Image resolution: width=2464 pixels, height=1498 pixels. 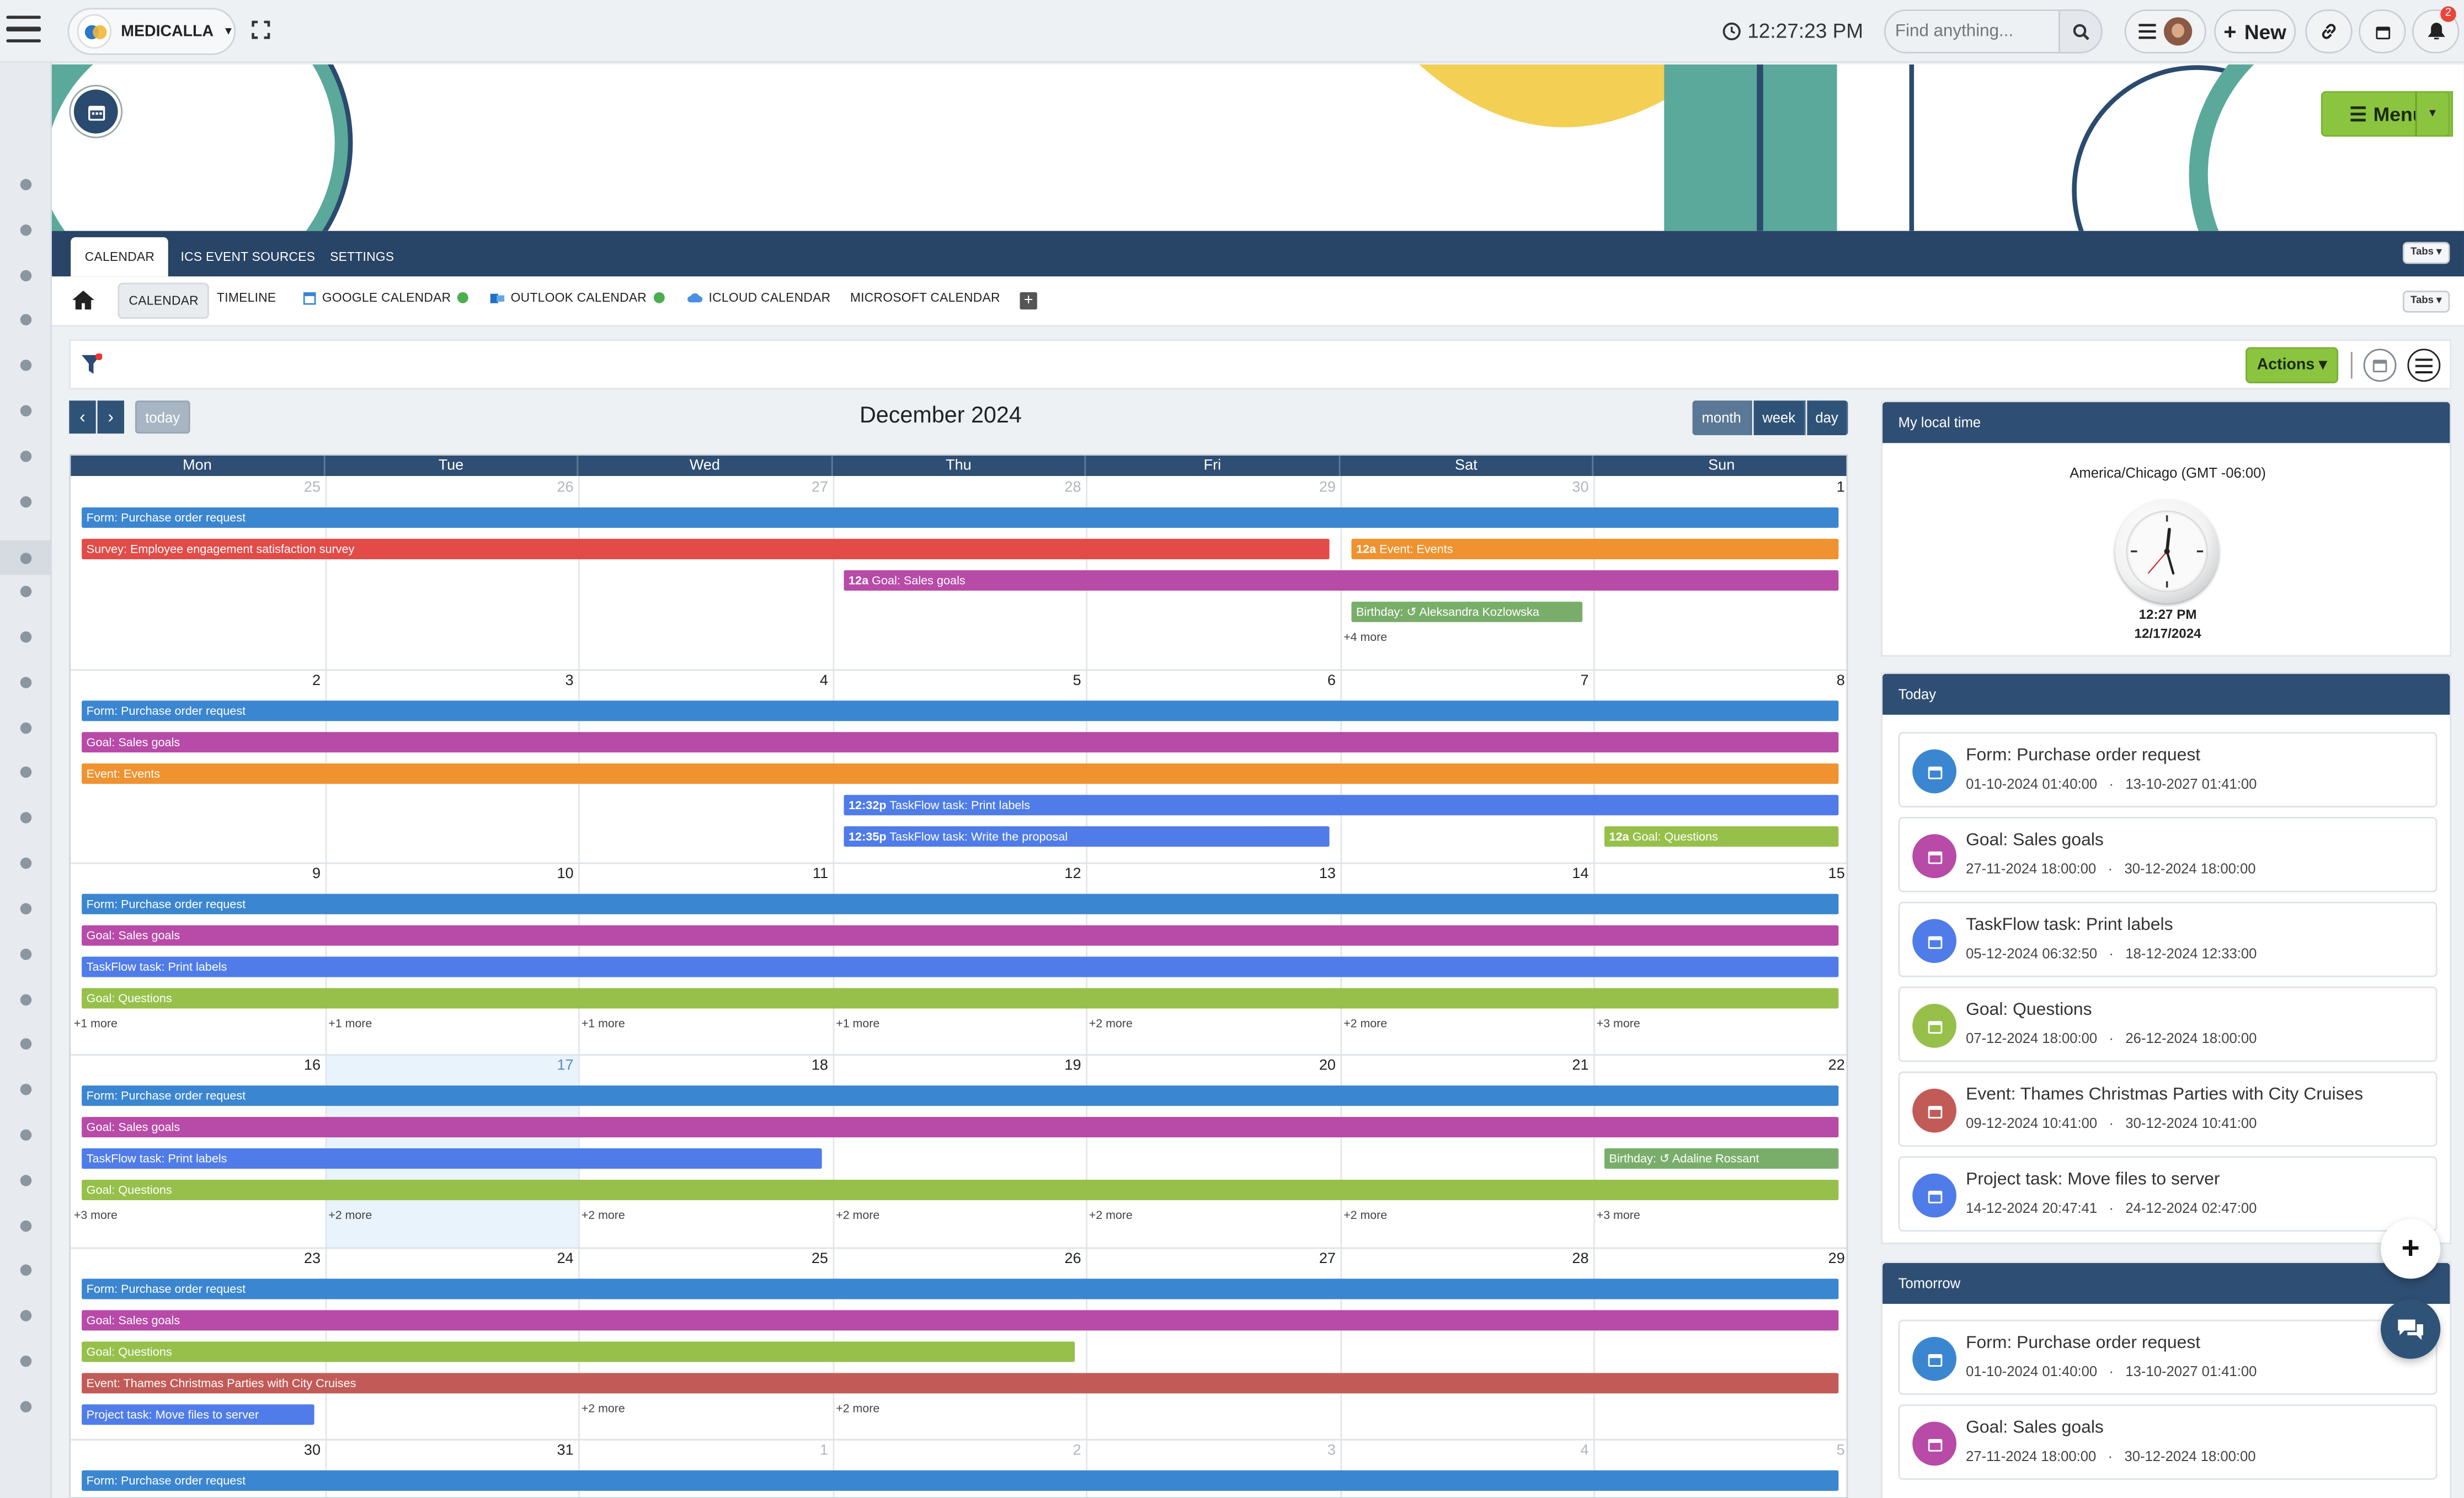 What do you see at coordinates (1467, 611) in the screenshot?
I see `calendar-event: Birthday: ↺ Aleksandra Kozlowska` at bounding box center [1467, 611].